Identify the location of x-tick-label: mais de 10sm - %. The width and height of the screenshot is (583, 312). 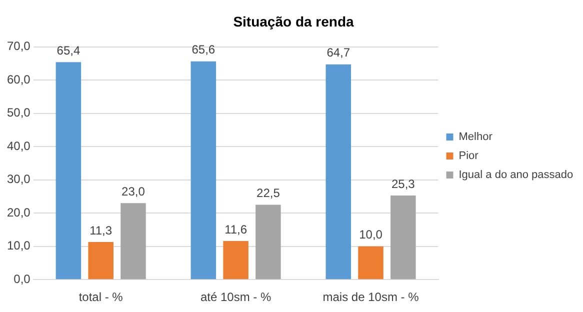
(371, 297).